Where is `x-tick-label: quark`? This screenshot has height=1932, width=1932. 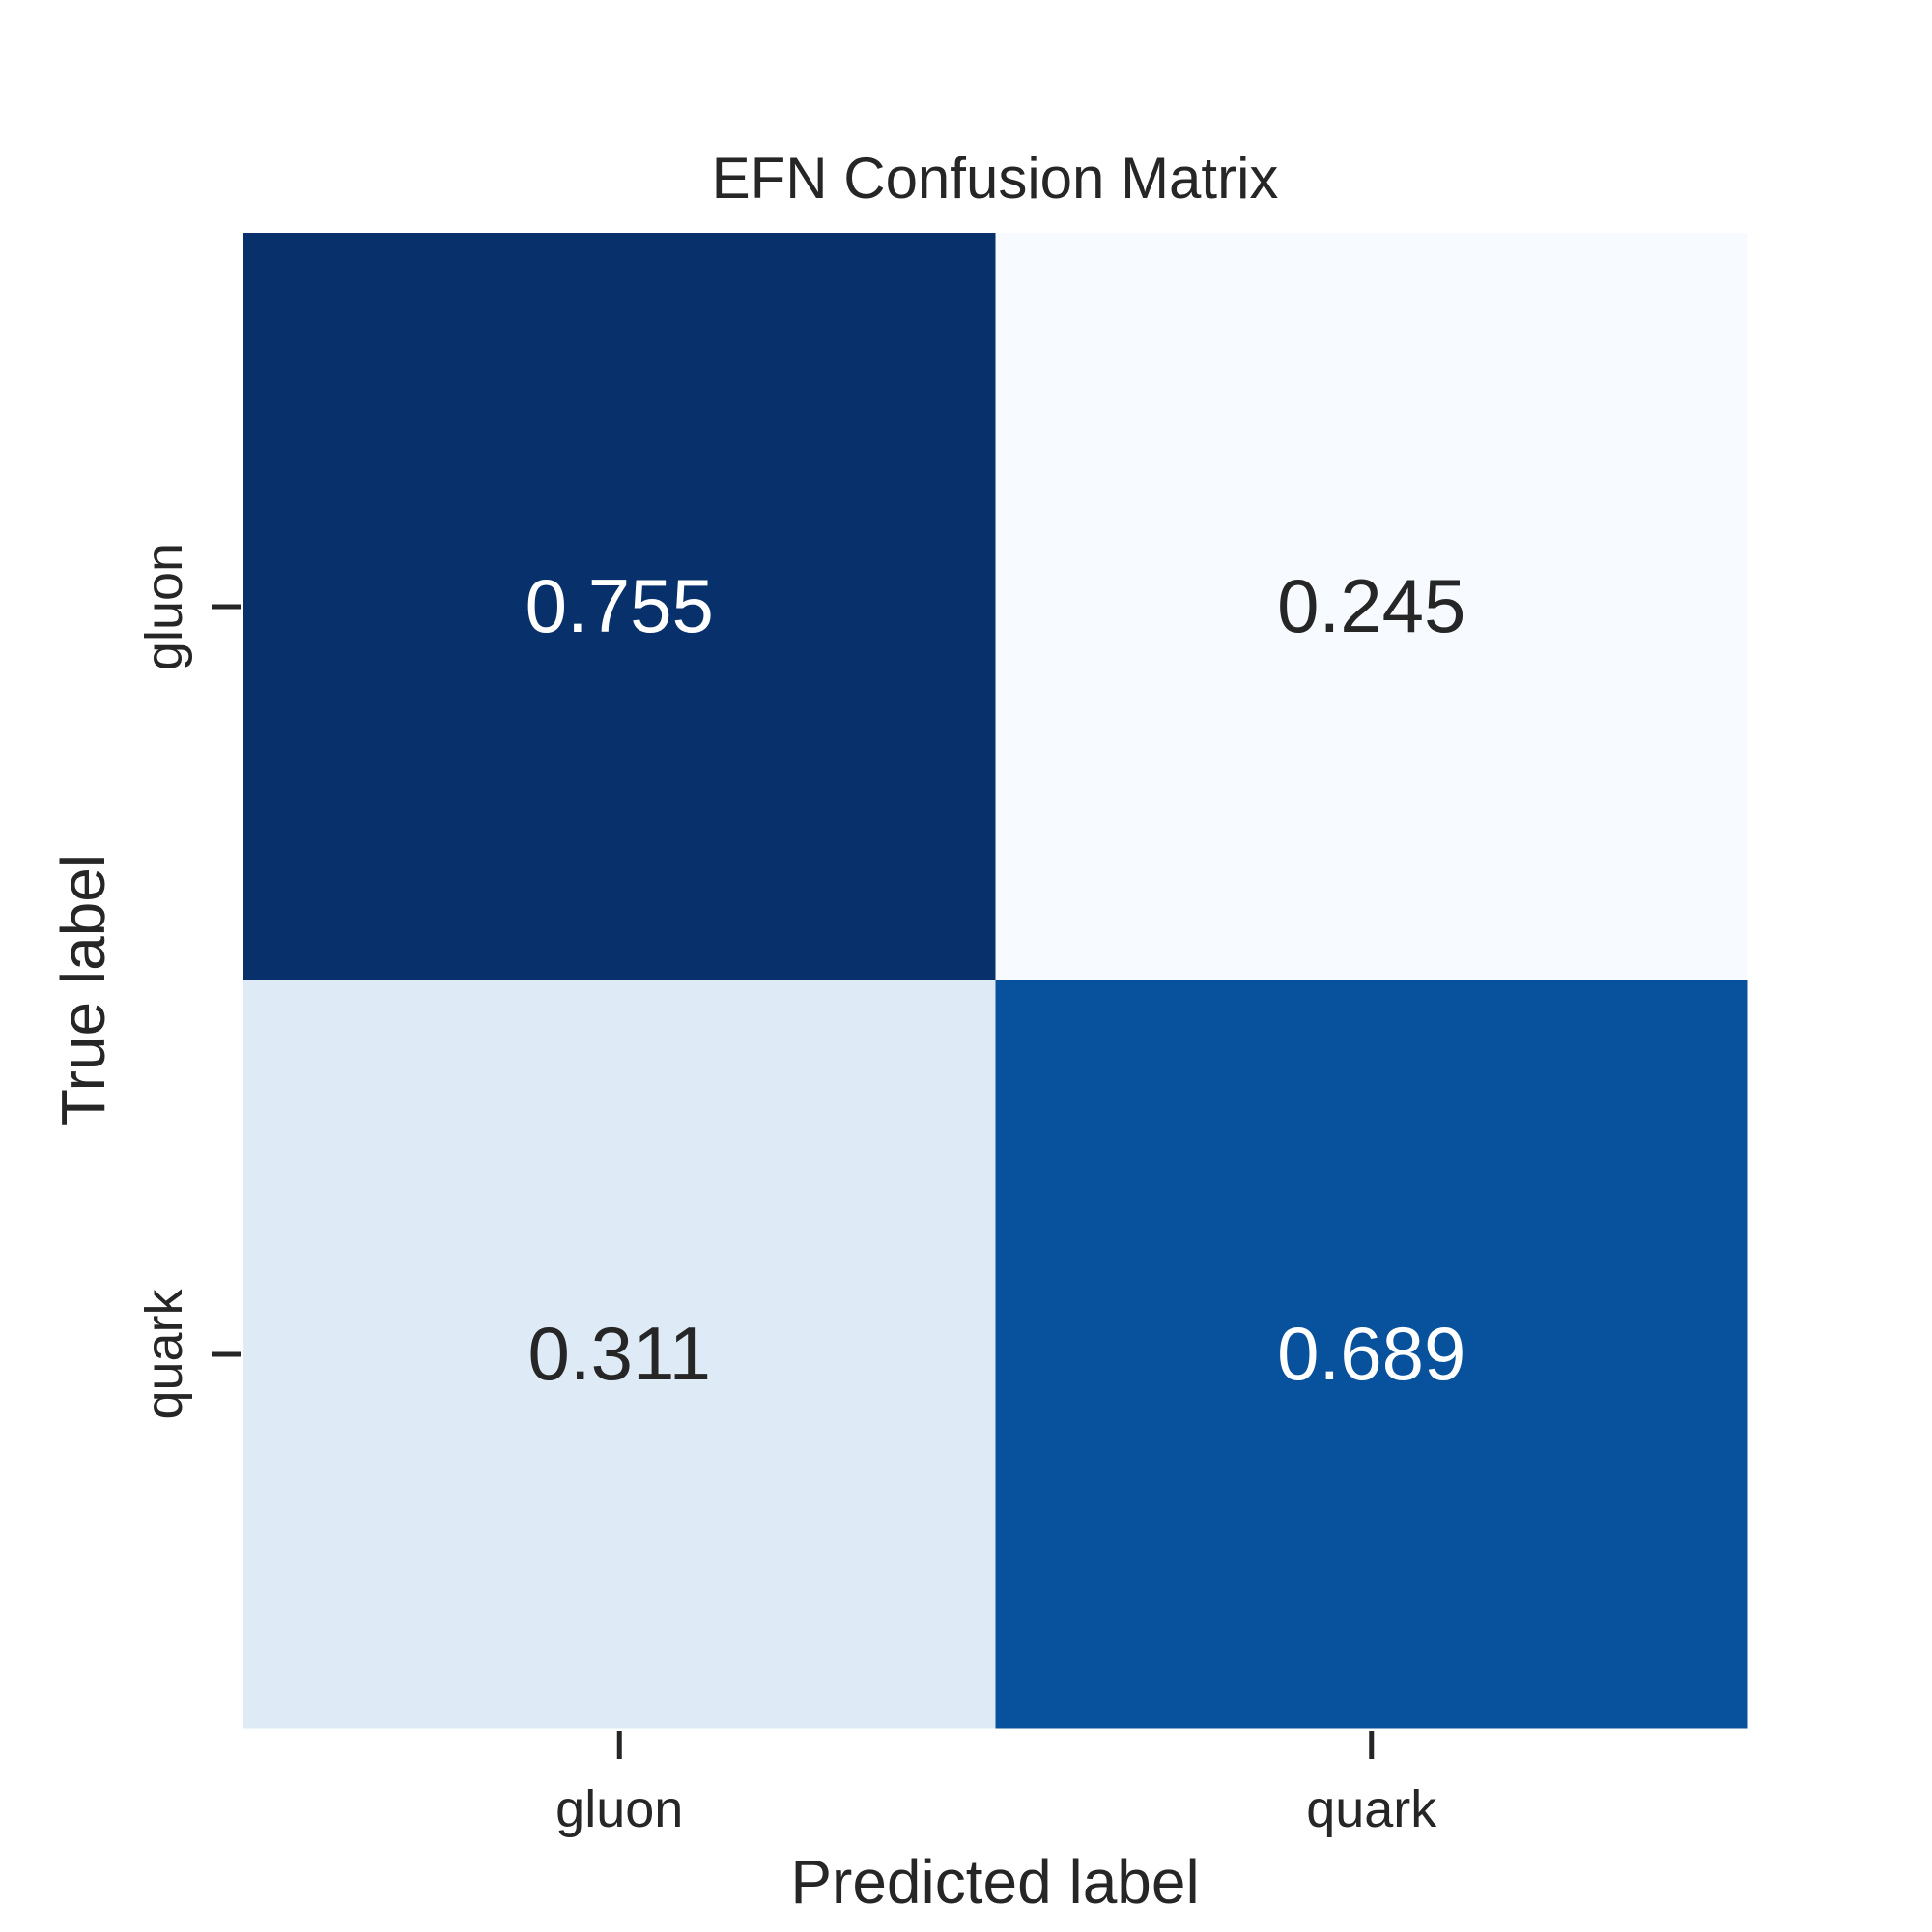
x-tick-label: quark is located at coordinates (1371, 1809).